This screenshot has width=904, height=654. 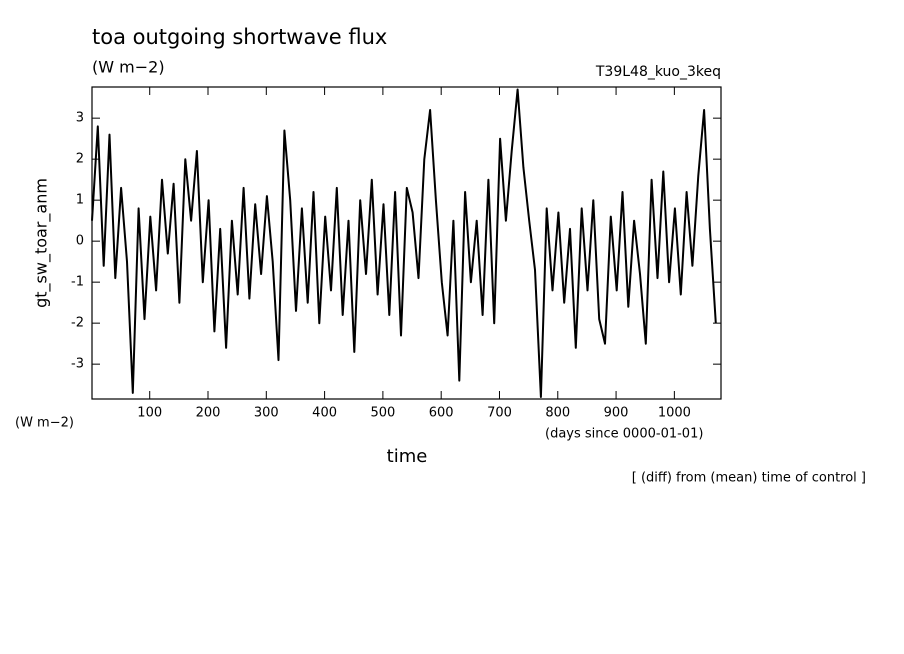 What do you see at coordinates (80, 118) in the screenshot?
I see `y-tick-label: 3` at bounding box center [80, 118].